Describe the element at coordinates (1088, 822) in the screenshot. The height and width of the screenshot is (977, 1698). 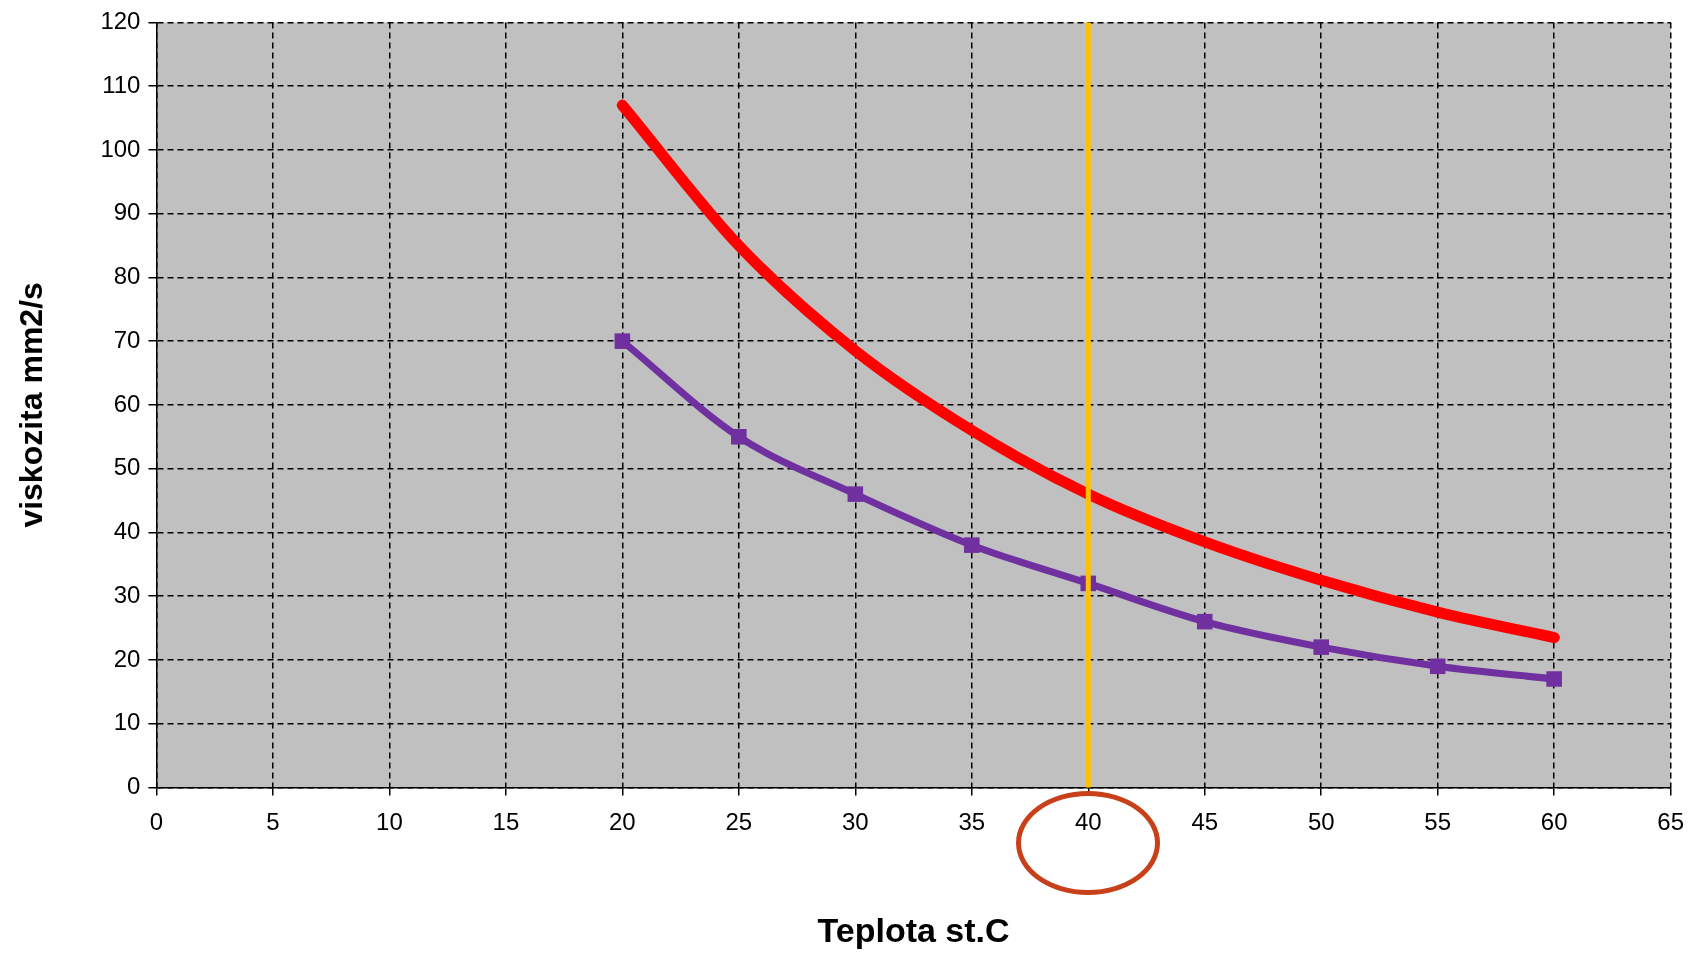
I see `x-tick-label: 40` at that location.